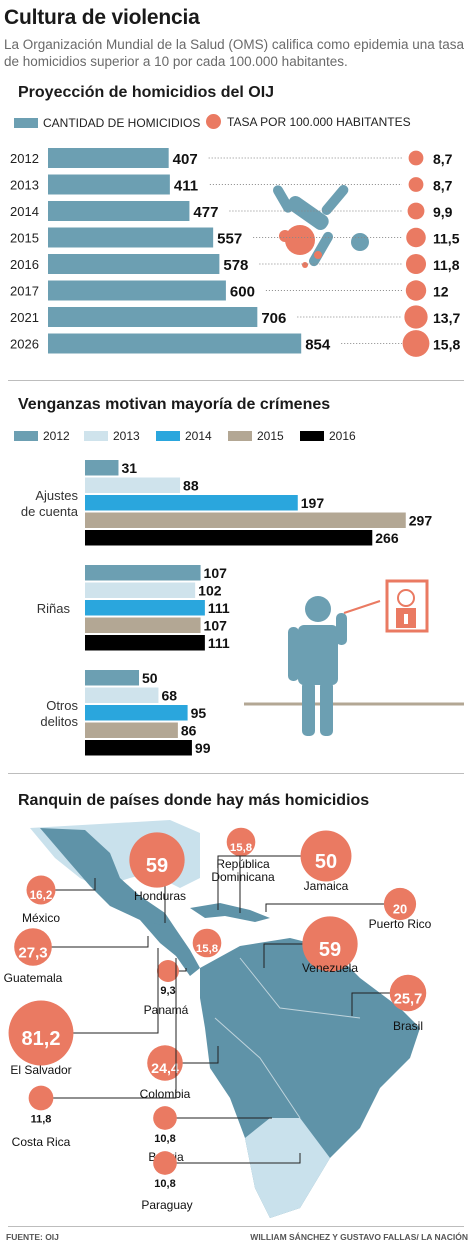 This screenshot has height=1245, width=474. I want to click on thrower-leg-left, so click(308, 708).